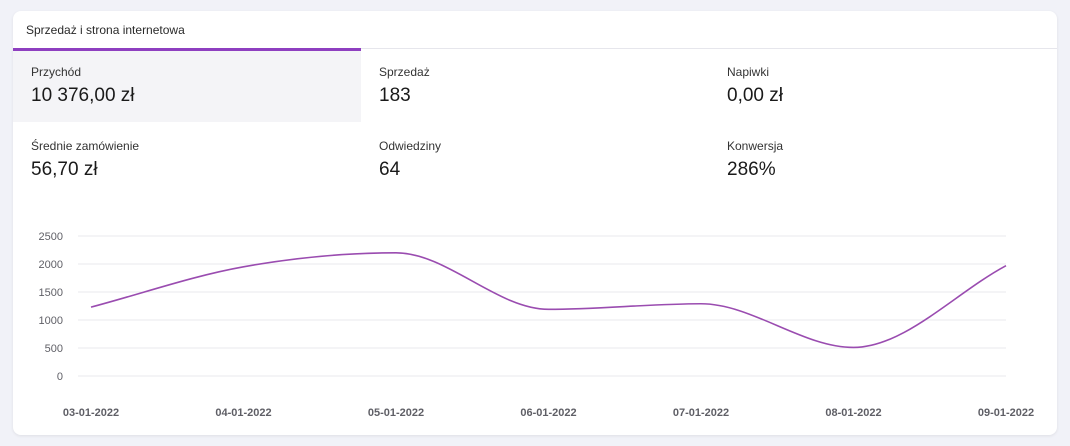 Image resolution: width=1070 pixels, height=446 pixels. Describe the element at coordinates (883, 85) in the screenshot. I see `metric-tile-tips: Napiwki 0,00 zł` at that location.